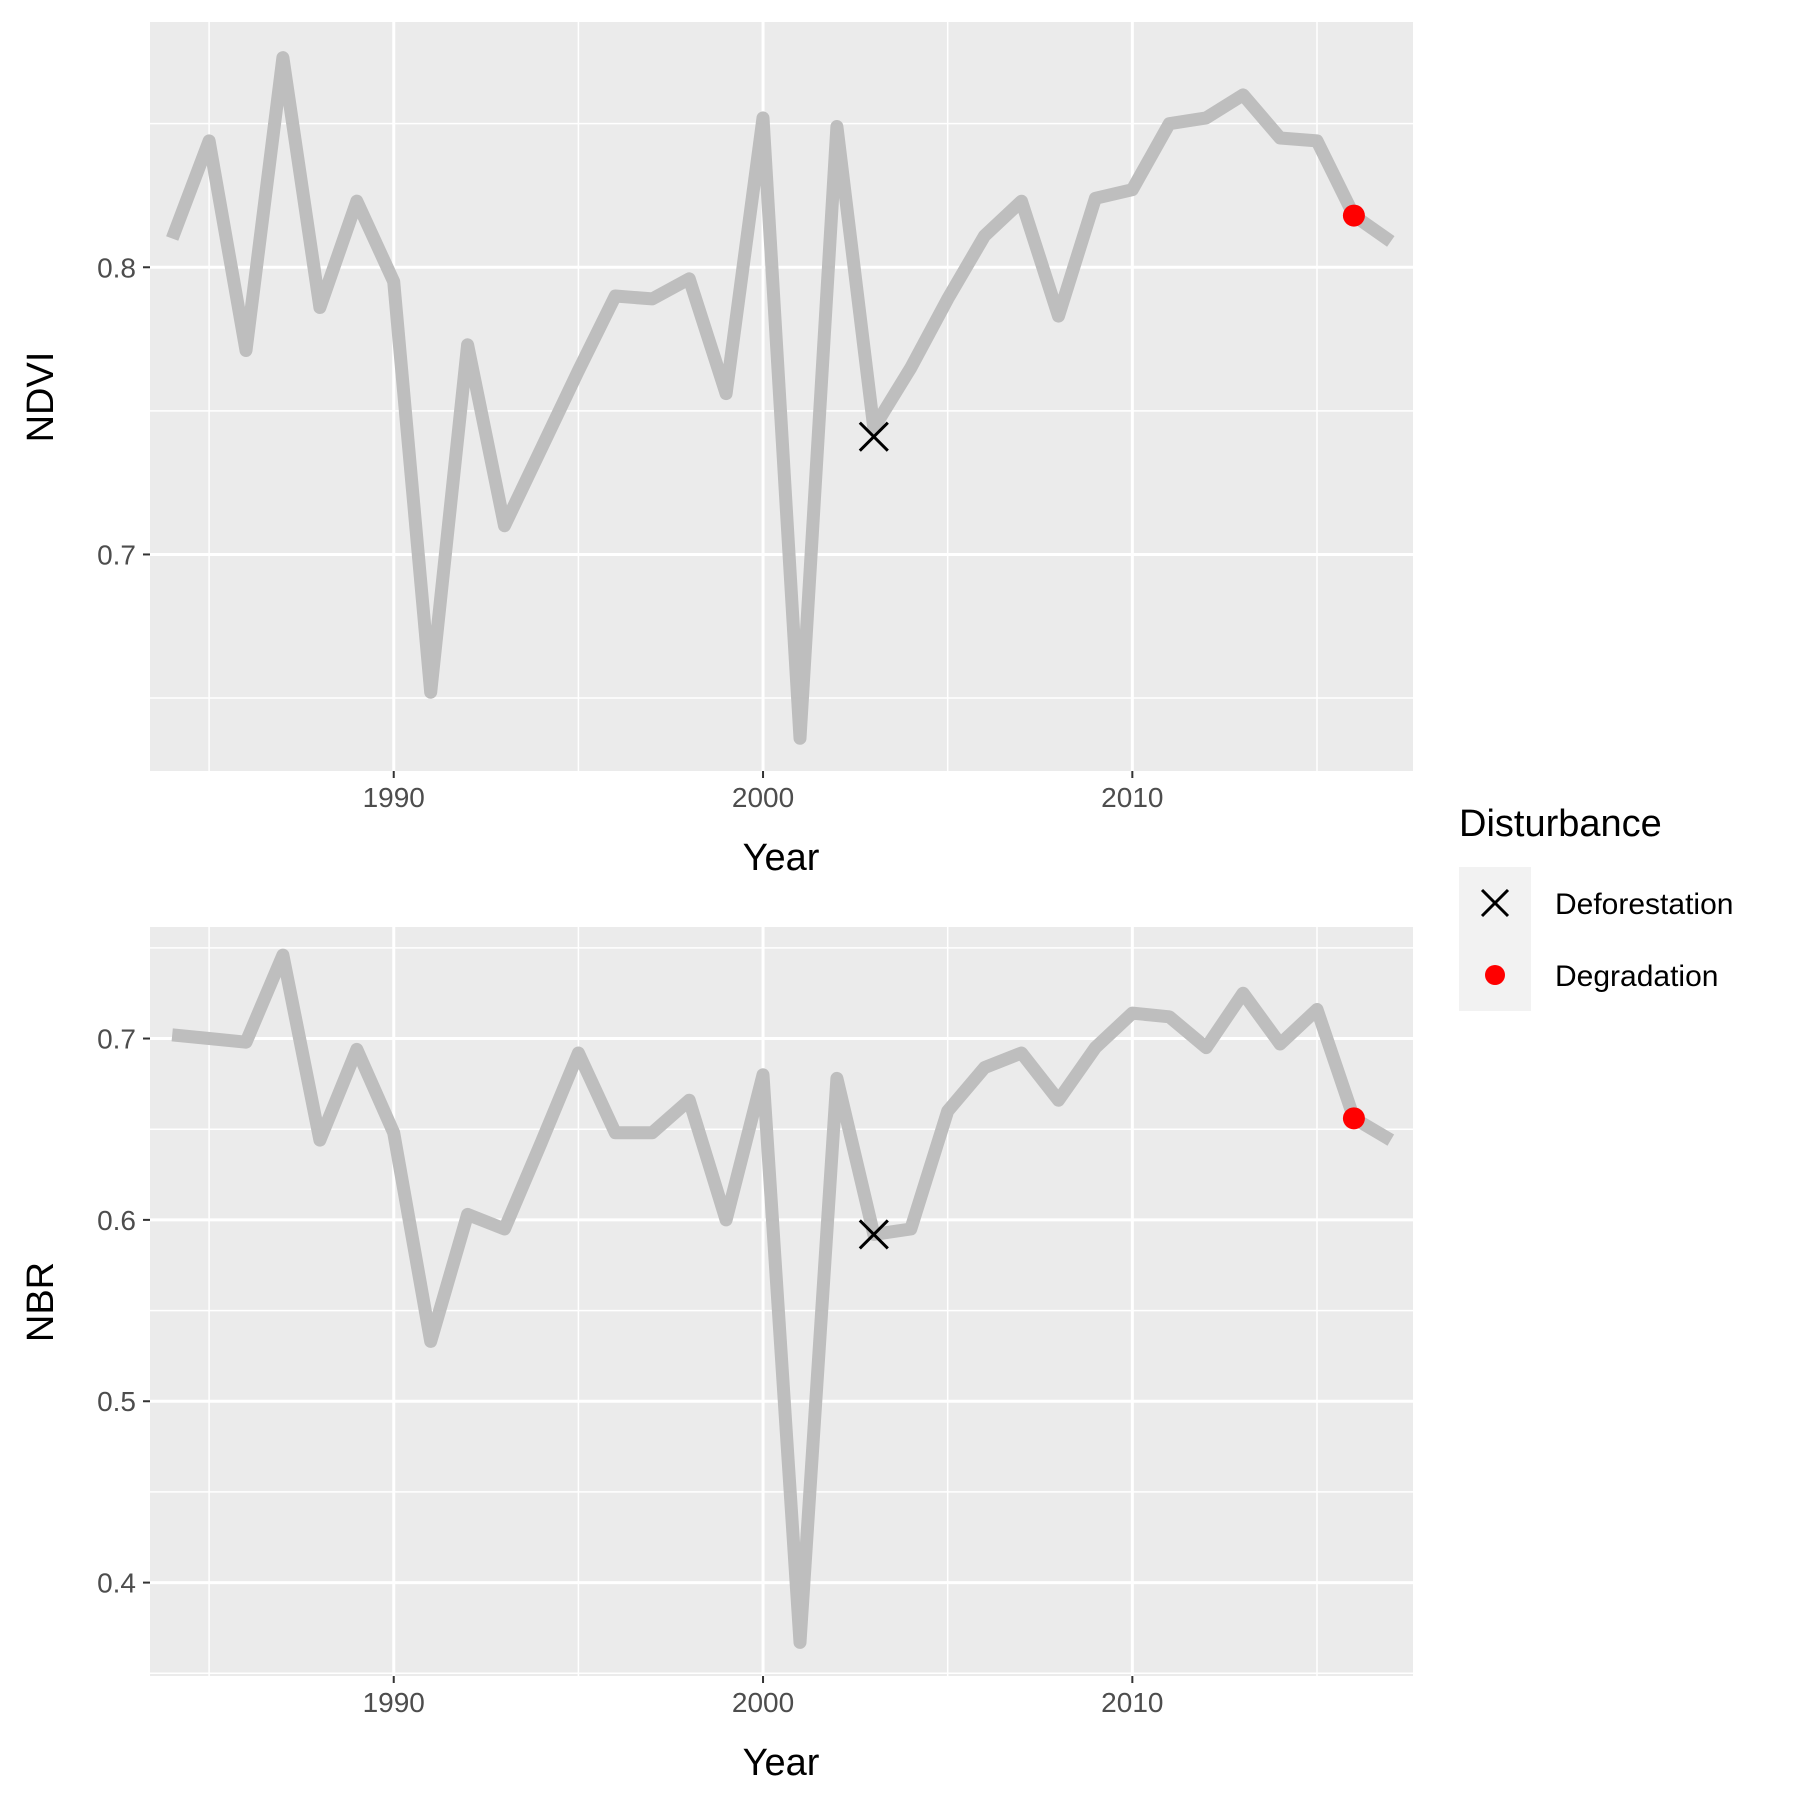  I want to click on nbr-x-tick-label: 2000, so click(763, 1702).